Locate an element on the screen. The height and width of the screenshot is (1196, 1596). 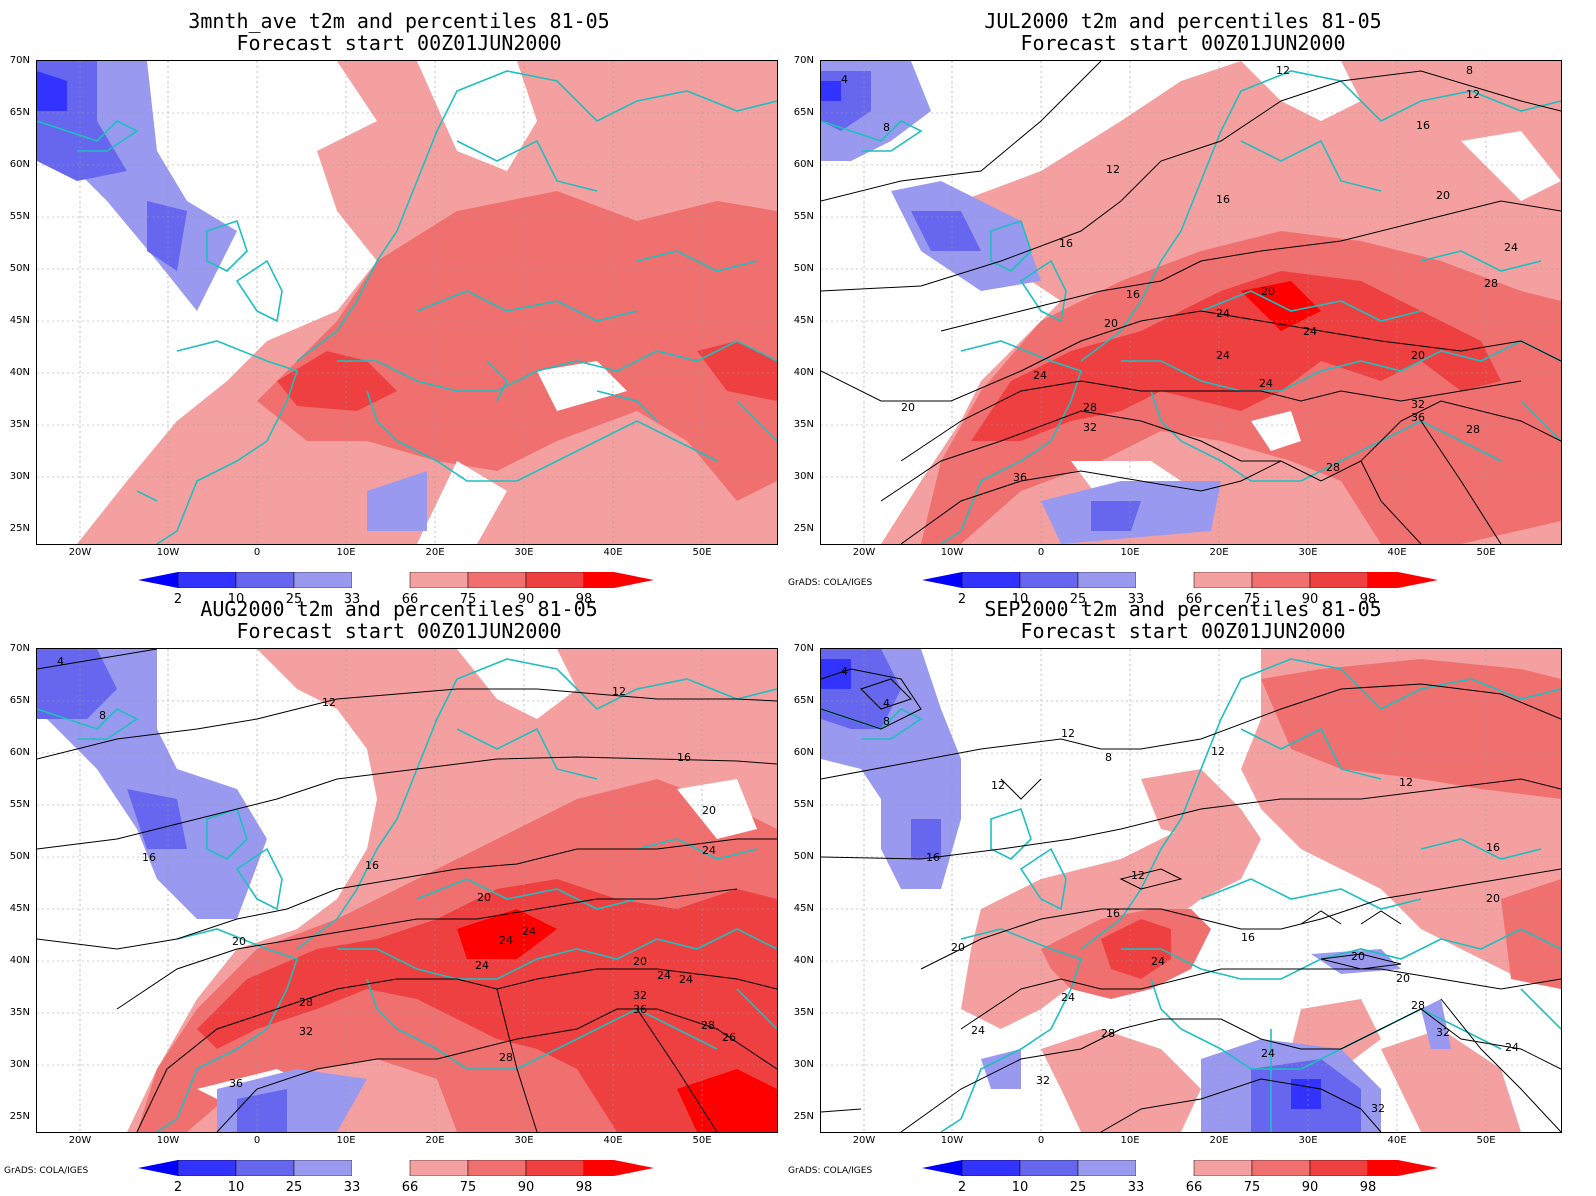
contour-label: 26 is located at coordinates (729, 1037).